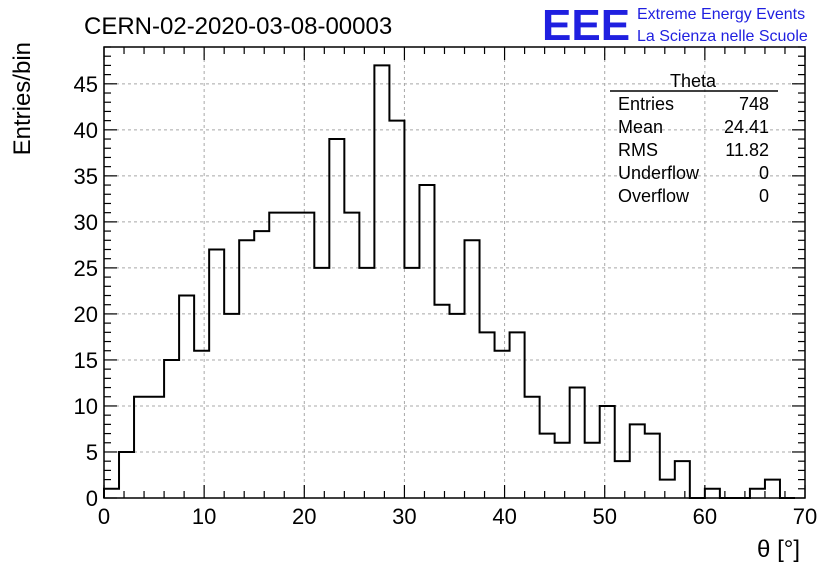  Describe the element at coordinates (104, 516) in the screenshot. I see `x-tick-label: 0` at that location.